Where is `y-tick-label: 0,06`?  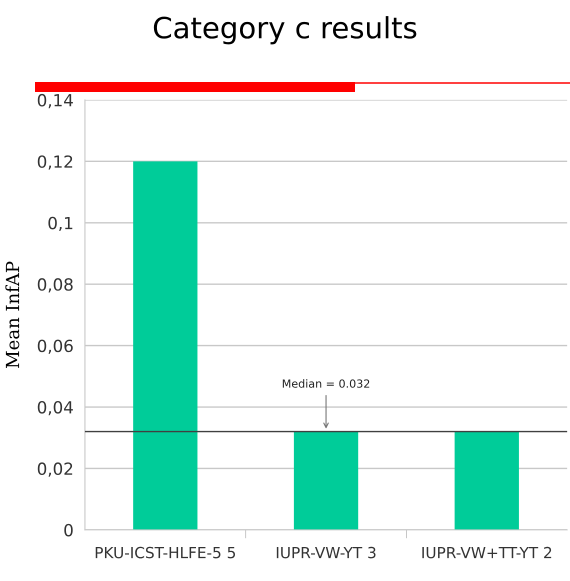 y-tick-label: 0,06 is located at coordinates (55, 347).